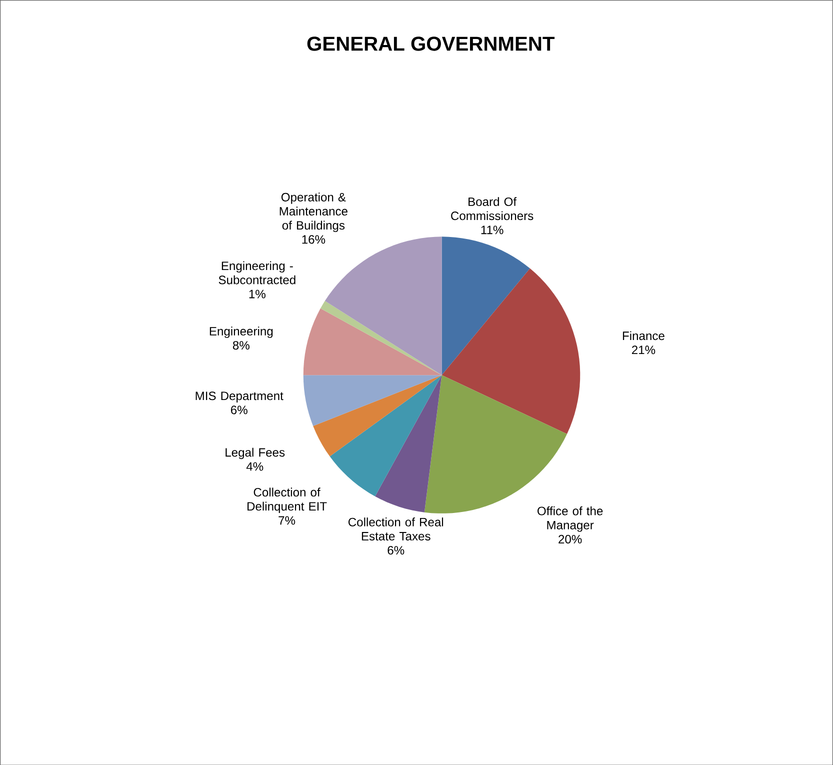 Image resolution: width=833 pixels, height=765 pixels. What do you see at coordinates (492, 230) in the screenshot?
I see `data-label: 11%` at bounding box center [492, 230].